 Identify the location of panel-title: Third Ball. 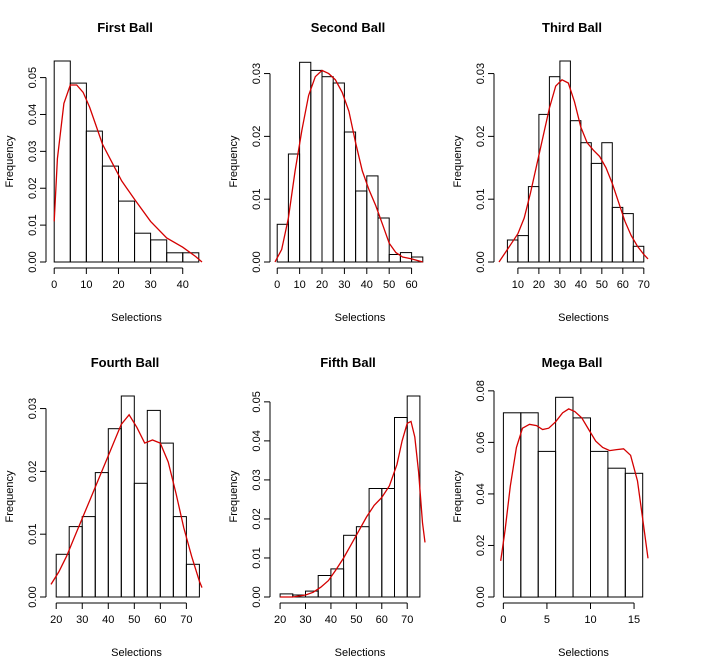
(572, 27).